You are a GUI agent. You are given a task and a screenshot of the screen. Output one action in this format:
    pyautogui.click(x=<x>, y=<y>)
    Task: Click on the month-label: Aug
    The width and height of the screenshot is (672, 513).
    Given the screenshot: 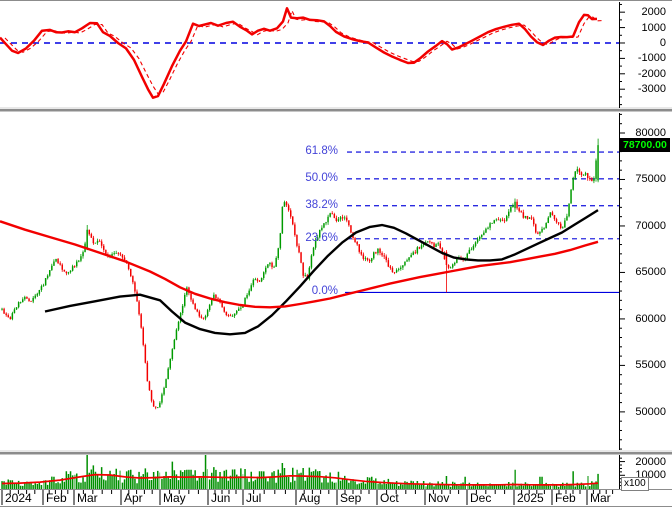 What is the action you would take?
    pyautogui.click(x=310, y=498)
    